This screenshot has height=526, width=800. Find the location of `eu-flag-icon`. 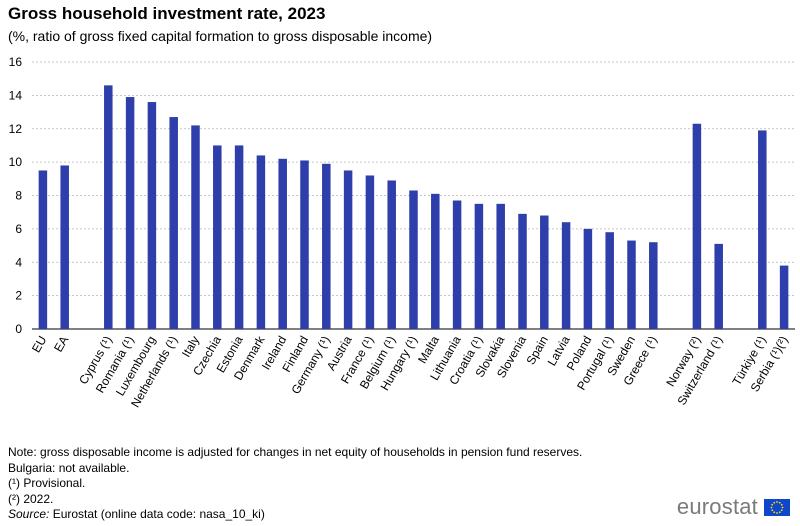

eu-flag-icon is located at coordinates (777, 507).